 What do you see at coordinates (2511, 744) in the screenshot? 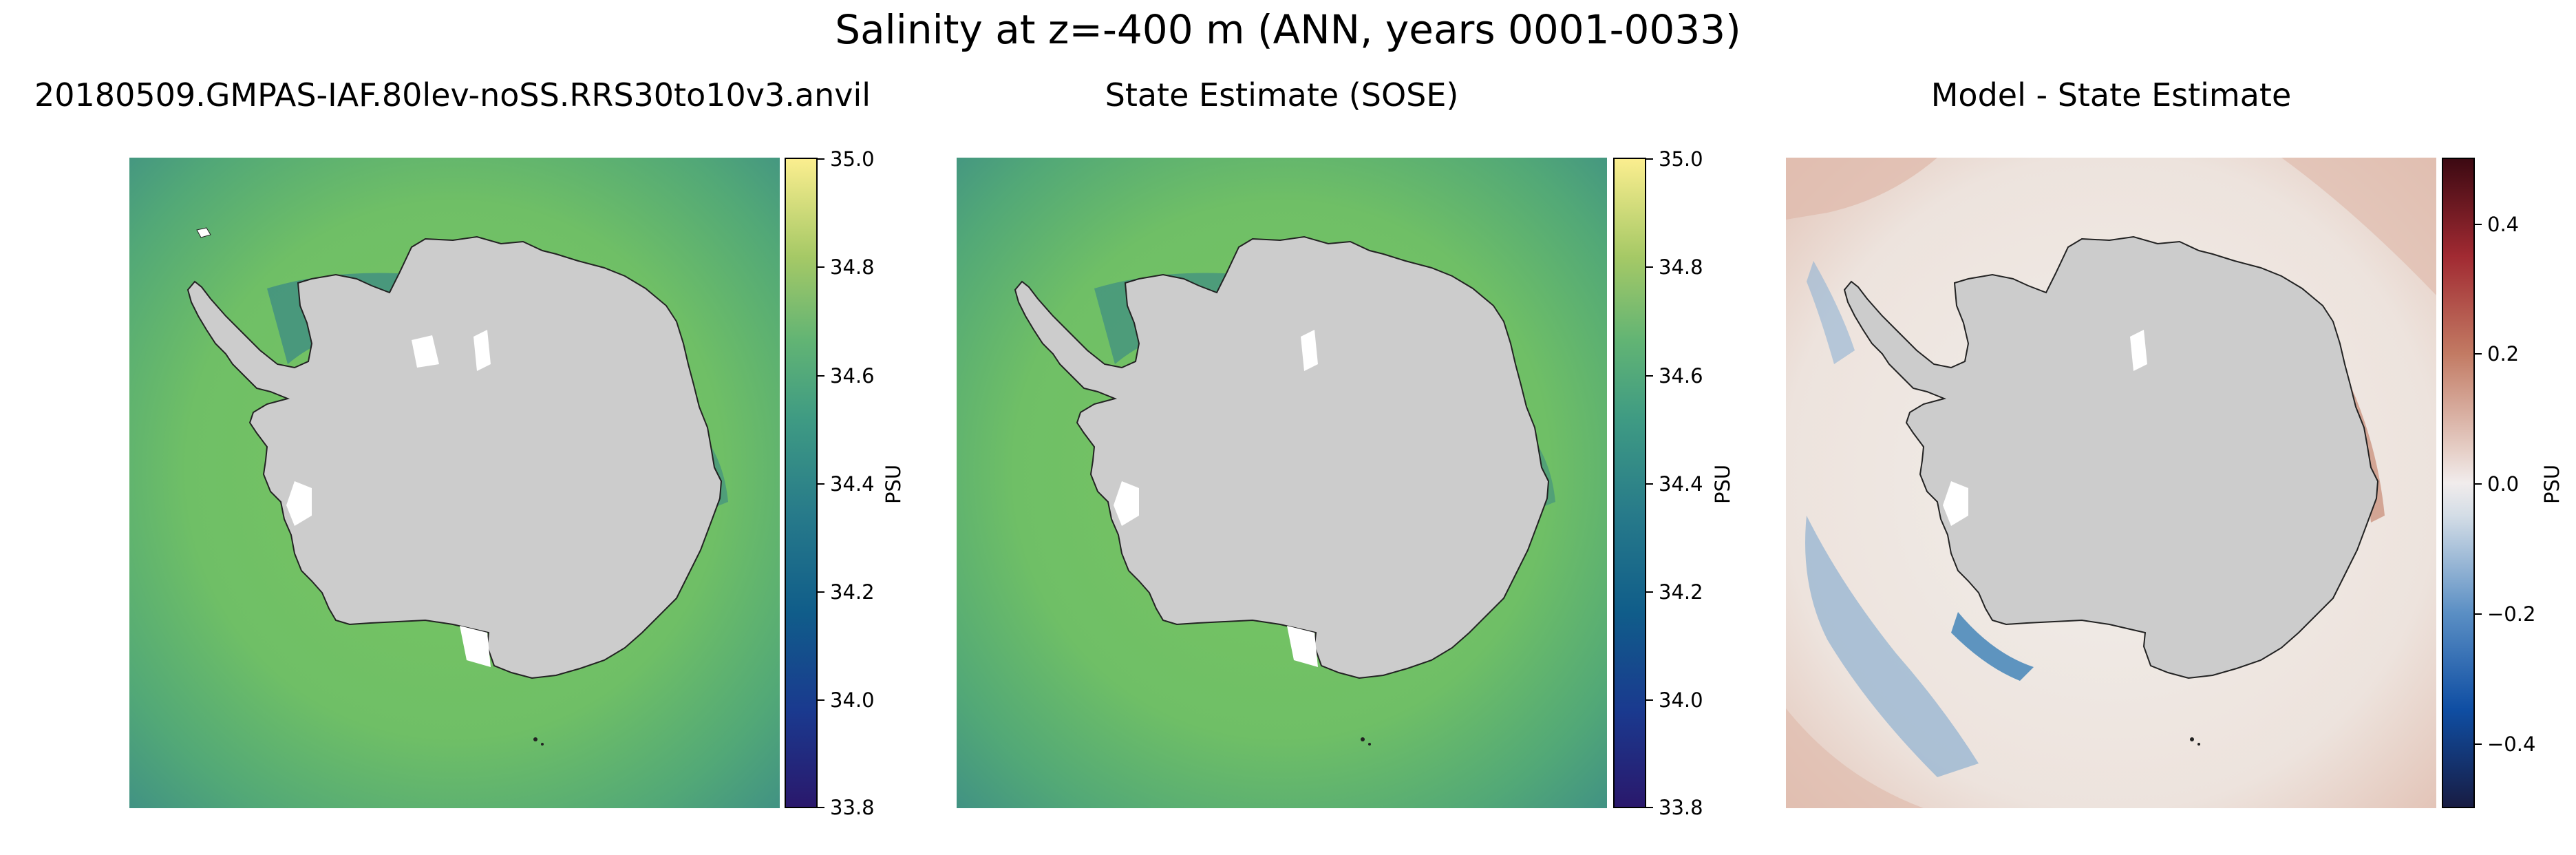
I see `tick-label: −0.4` at bounding box center [2511, 744].